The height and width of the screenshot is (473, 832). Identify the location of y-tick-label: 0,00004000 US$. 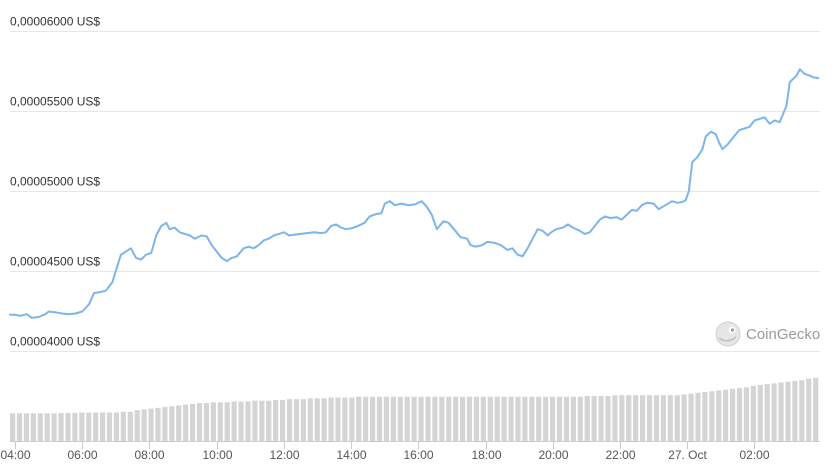
(55, 342).